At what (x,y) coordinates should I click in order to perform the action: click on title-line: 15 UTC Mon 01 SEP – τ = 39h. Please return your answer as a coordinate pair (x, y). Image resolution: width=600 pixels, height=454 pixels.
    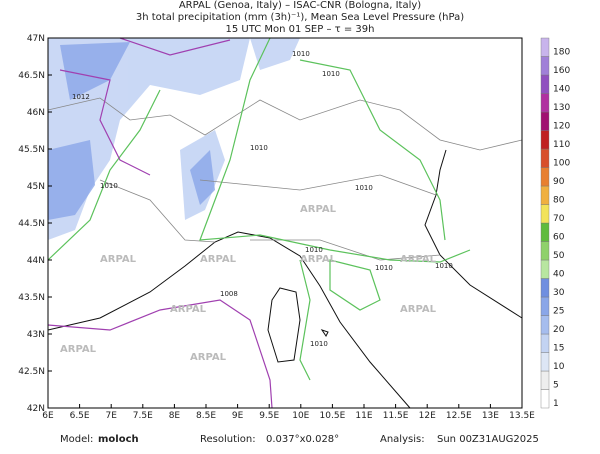
    Looking at the image, I should click on (300, 29).